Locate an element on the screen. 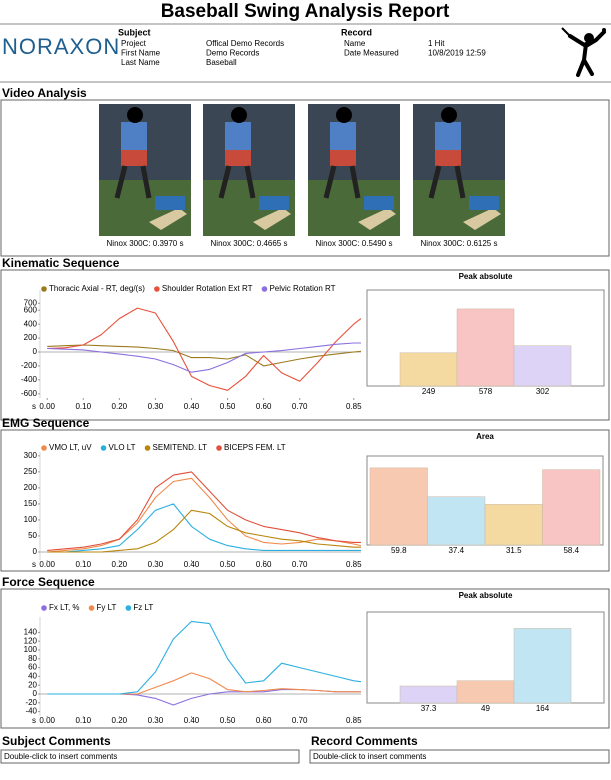 This screenshot has width=611, height=780. y-tick-label: 50 is located at coordinates (32, 535).